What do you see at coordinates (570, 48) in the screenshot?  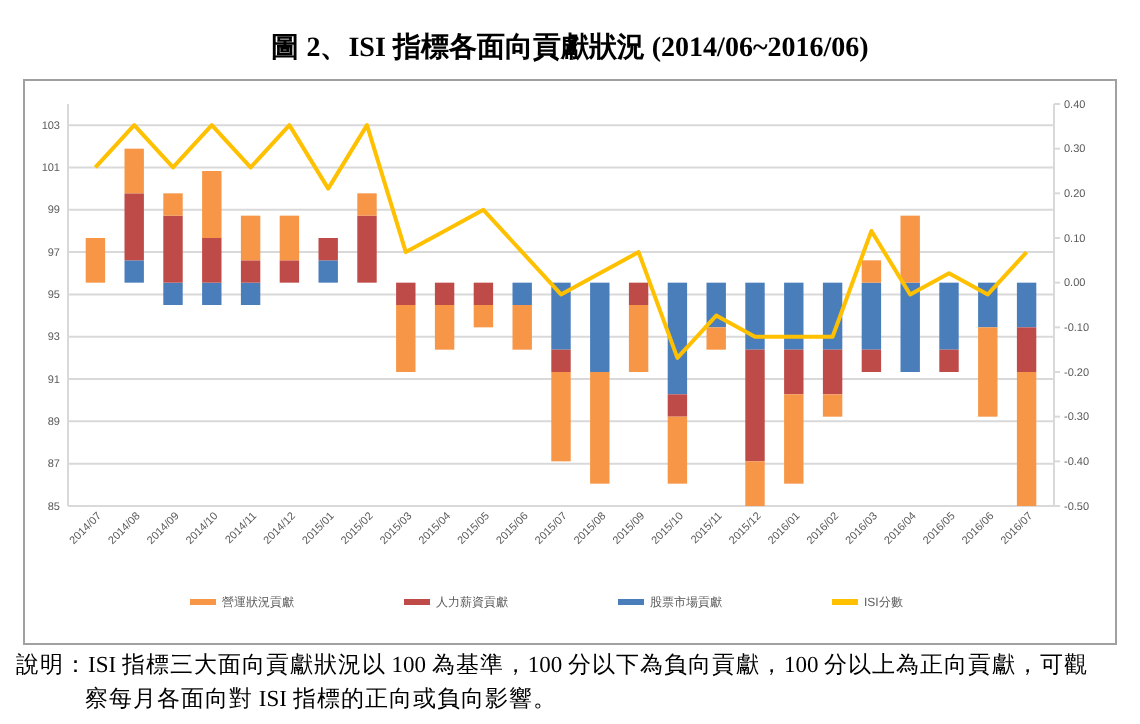 I see `chart-title: 圖 2、ISI 指標各面向貢獻狀況 (2014/06~2016/06)` at bounding box center [570, 48].